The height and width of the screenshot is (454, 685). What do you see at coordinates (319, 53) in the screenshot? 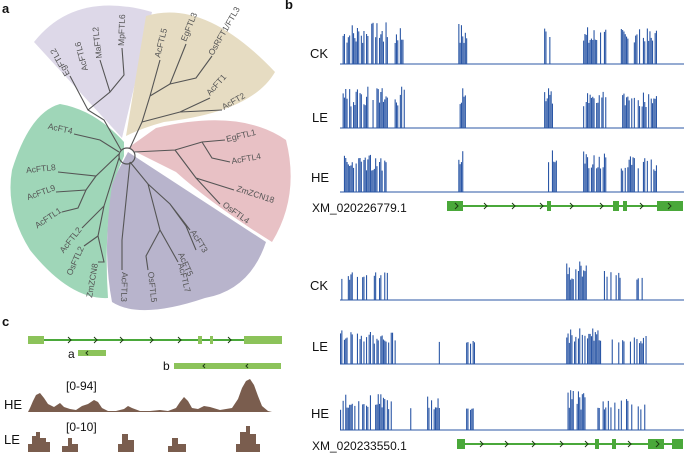
I see `track-label-ck-1: CK` at bounding box center [319, 53].